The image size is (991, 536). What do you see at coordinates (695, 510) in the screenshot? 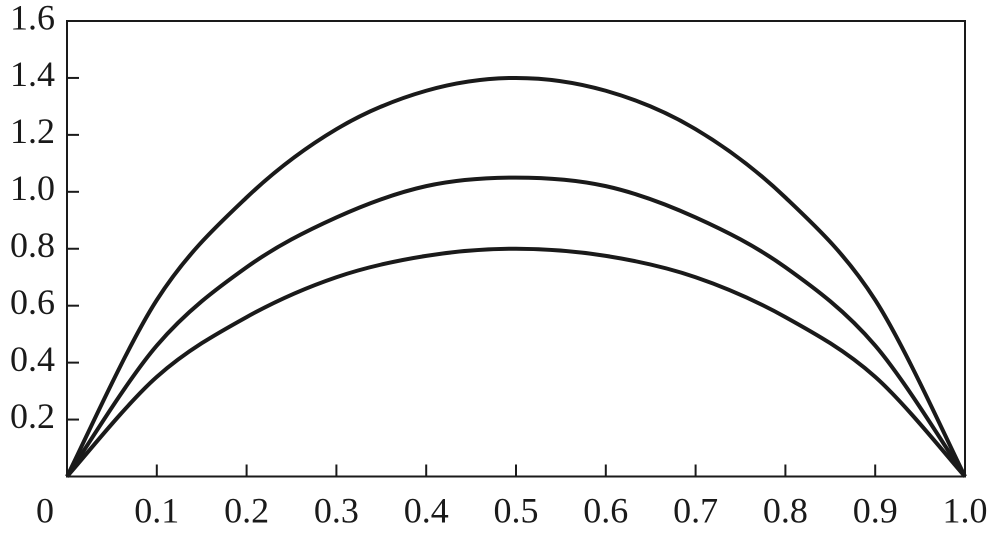
I see `x-tick-label: 0.7` at bounding box center [695, 510].